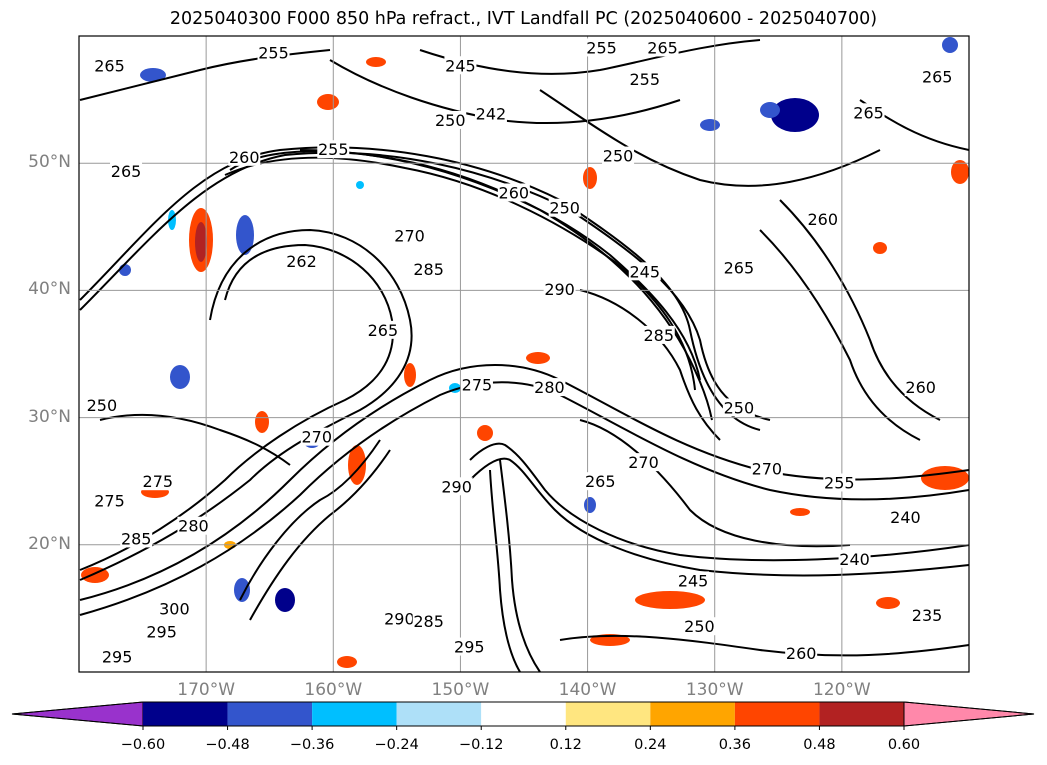  I want to click on colorbar-tick-label: 0.36, so click(735, 745).